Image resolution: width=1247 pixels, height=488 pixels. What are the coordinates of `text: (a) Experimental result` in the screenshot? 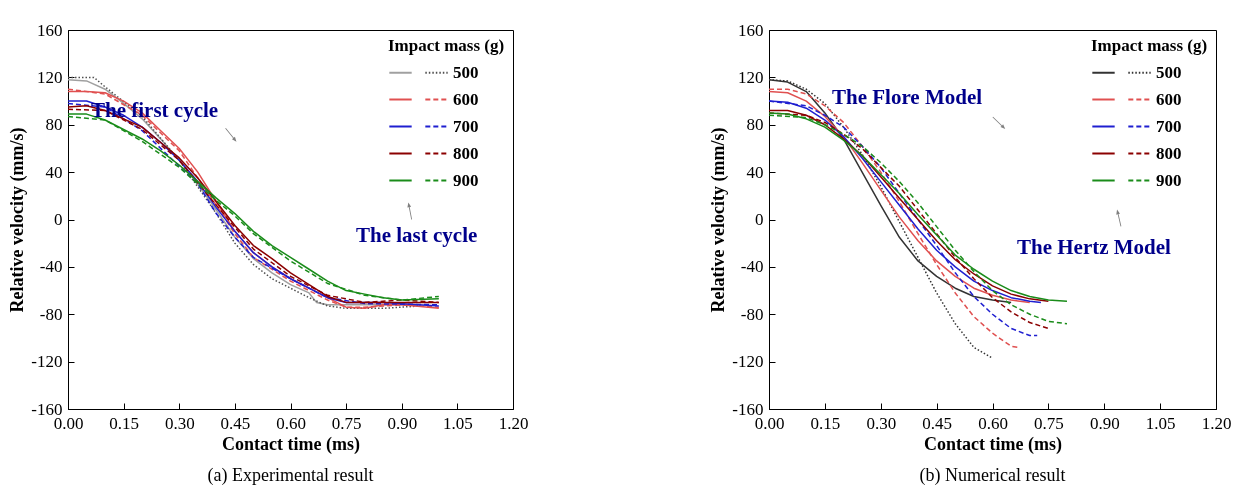 It's located at (290, 475).